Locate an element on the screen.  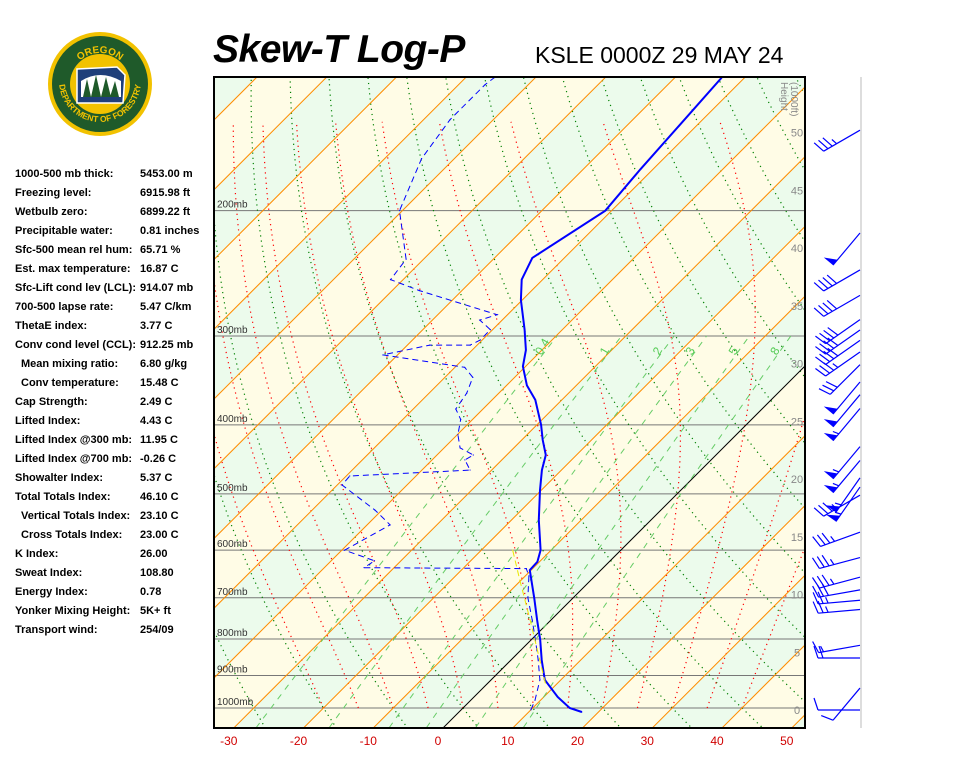
chart-title: Skew-T Log-P is located at coordinates (339, 49).